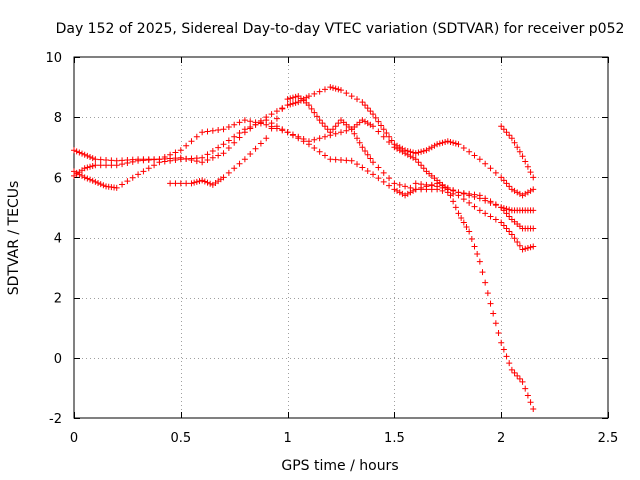 This screenshot has width=640, height=480. Describe the element at coordinates (53, 58) in the screenshot. I see `y-tick-label: 10` at that location.